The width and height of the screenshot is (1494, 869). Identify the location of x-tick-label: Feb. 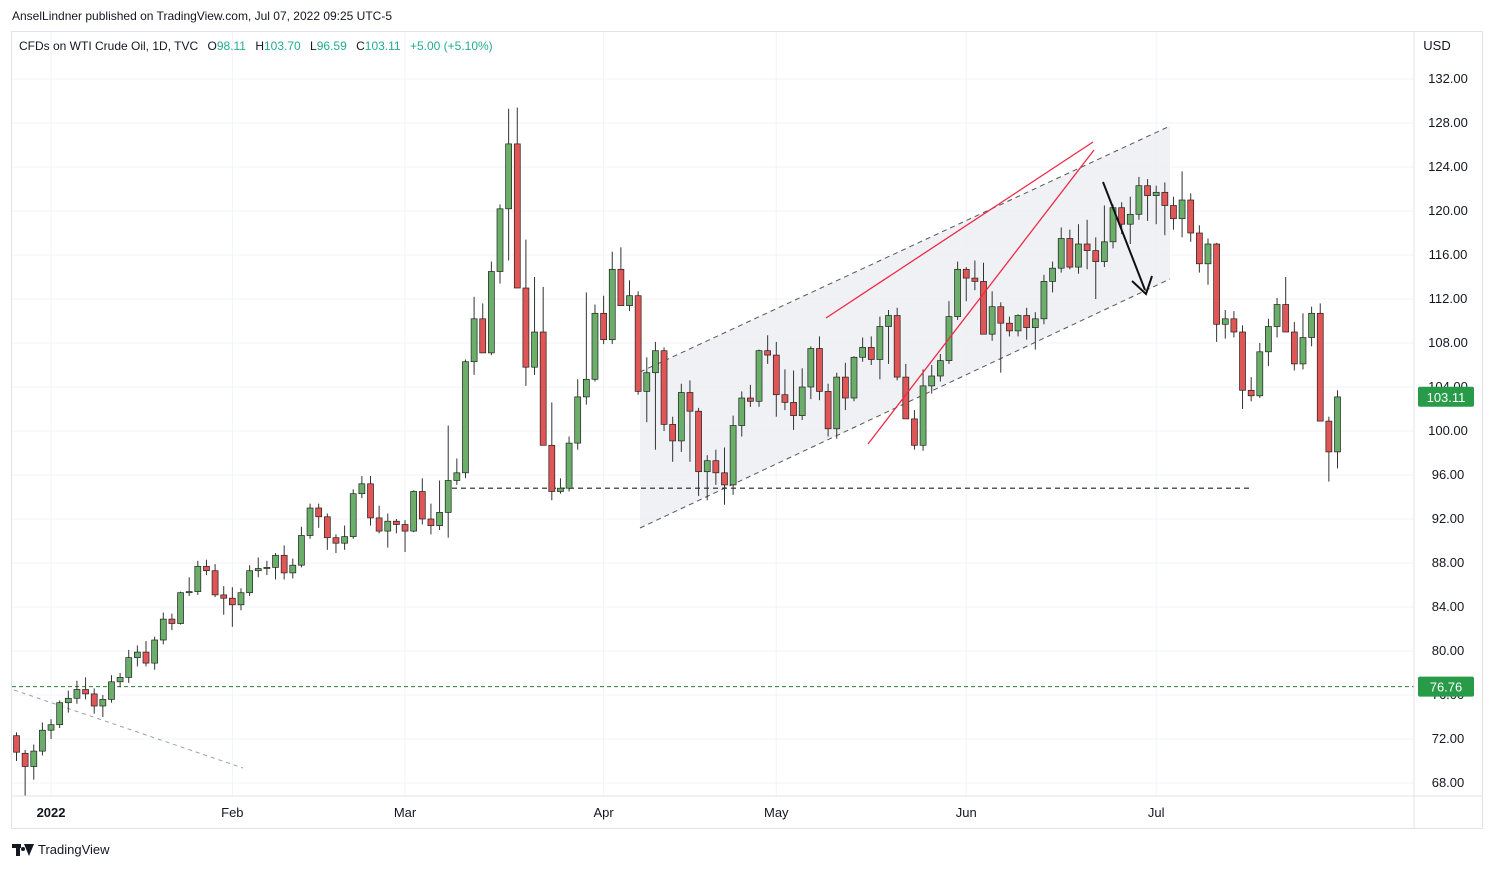
(232, 812).